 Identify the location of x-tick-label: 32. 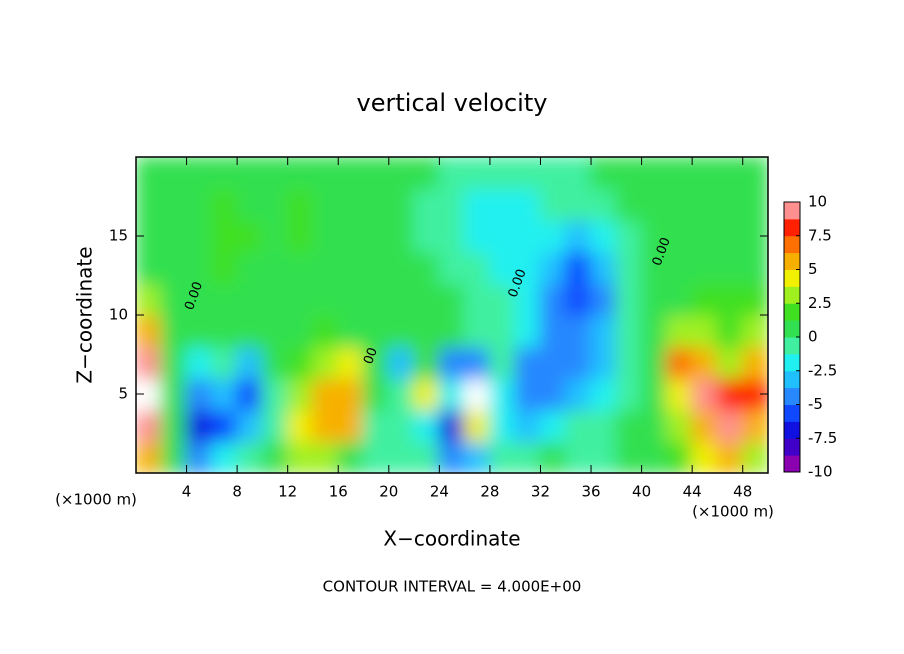
(540, 492).